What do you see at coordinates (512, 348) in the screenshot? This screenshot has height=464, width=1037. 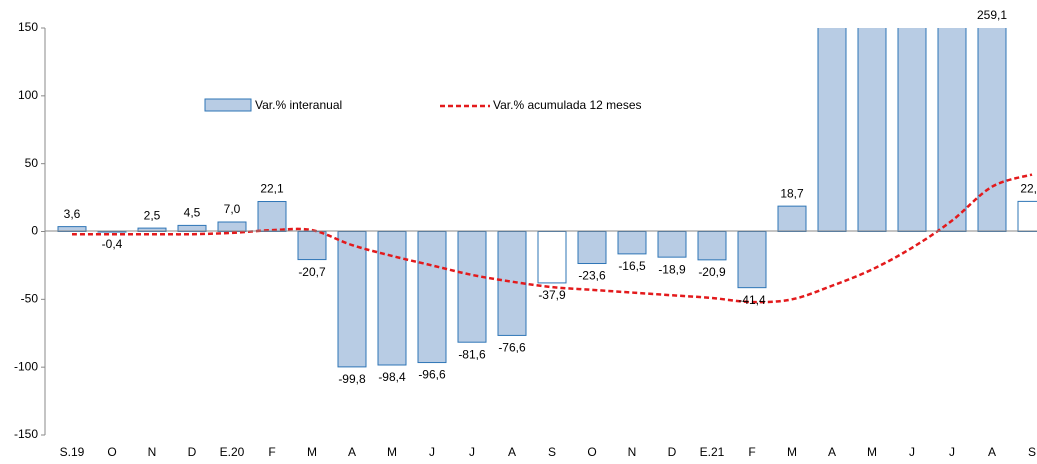 I see `data-label: -76,6` at bounding box center [512, 348].